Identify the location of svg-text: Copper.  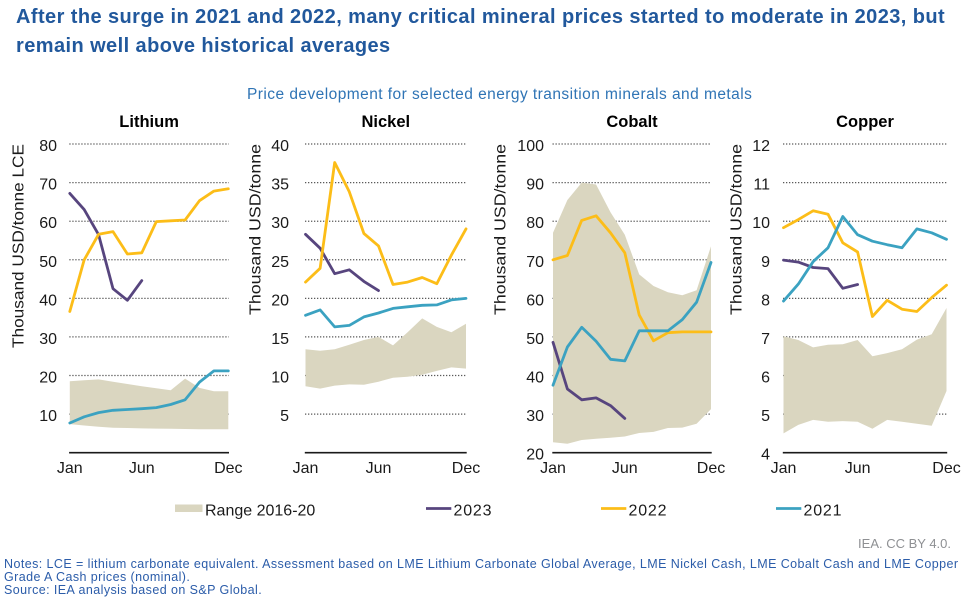
(865, 122).